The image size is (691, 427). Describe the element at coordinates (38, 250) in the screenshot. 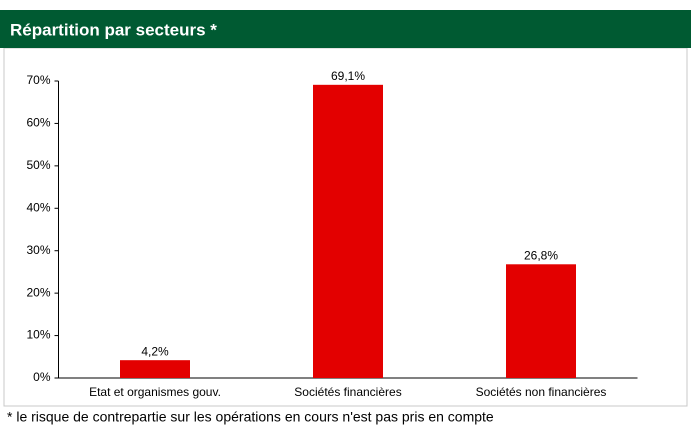

I see `y-tick-label: 30%` at that location.